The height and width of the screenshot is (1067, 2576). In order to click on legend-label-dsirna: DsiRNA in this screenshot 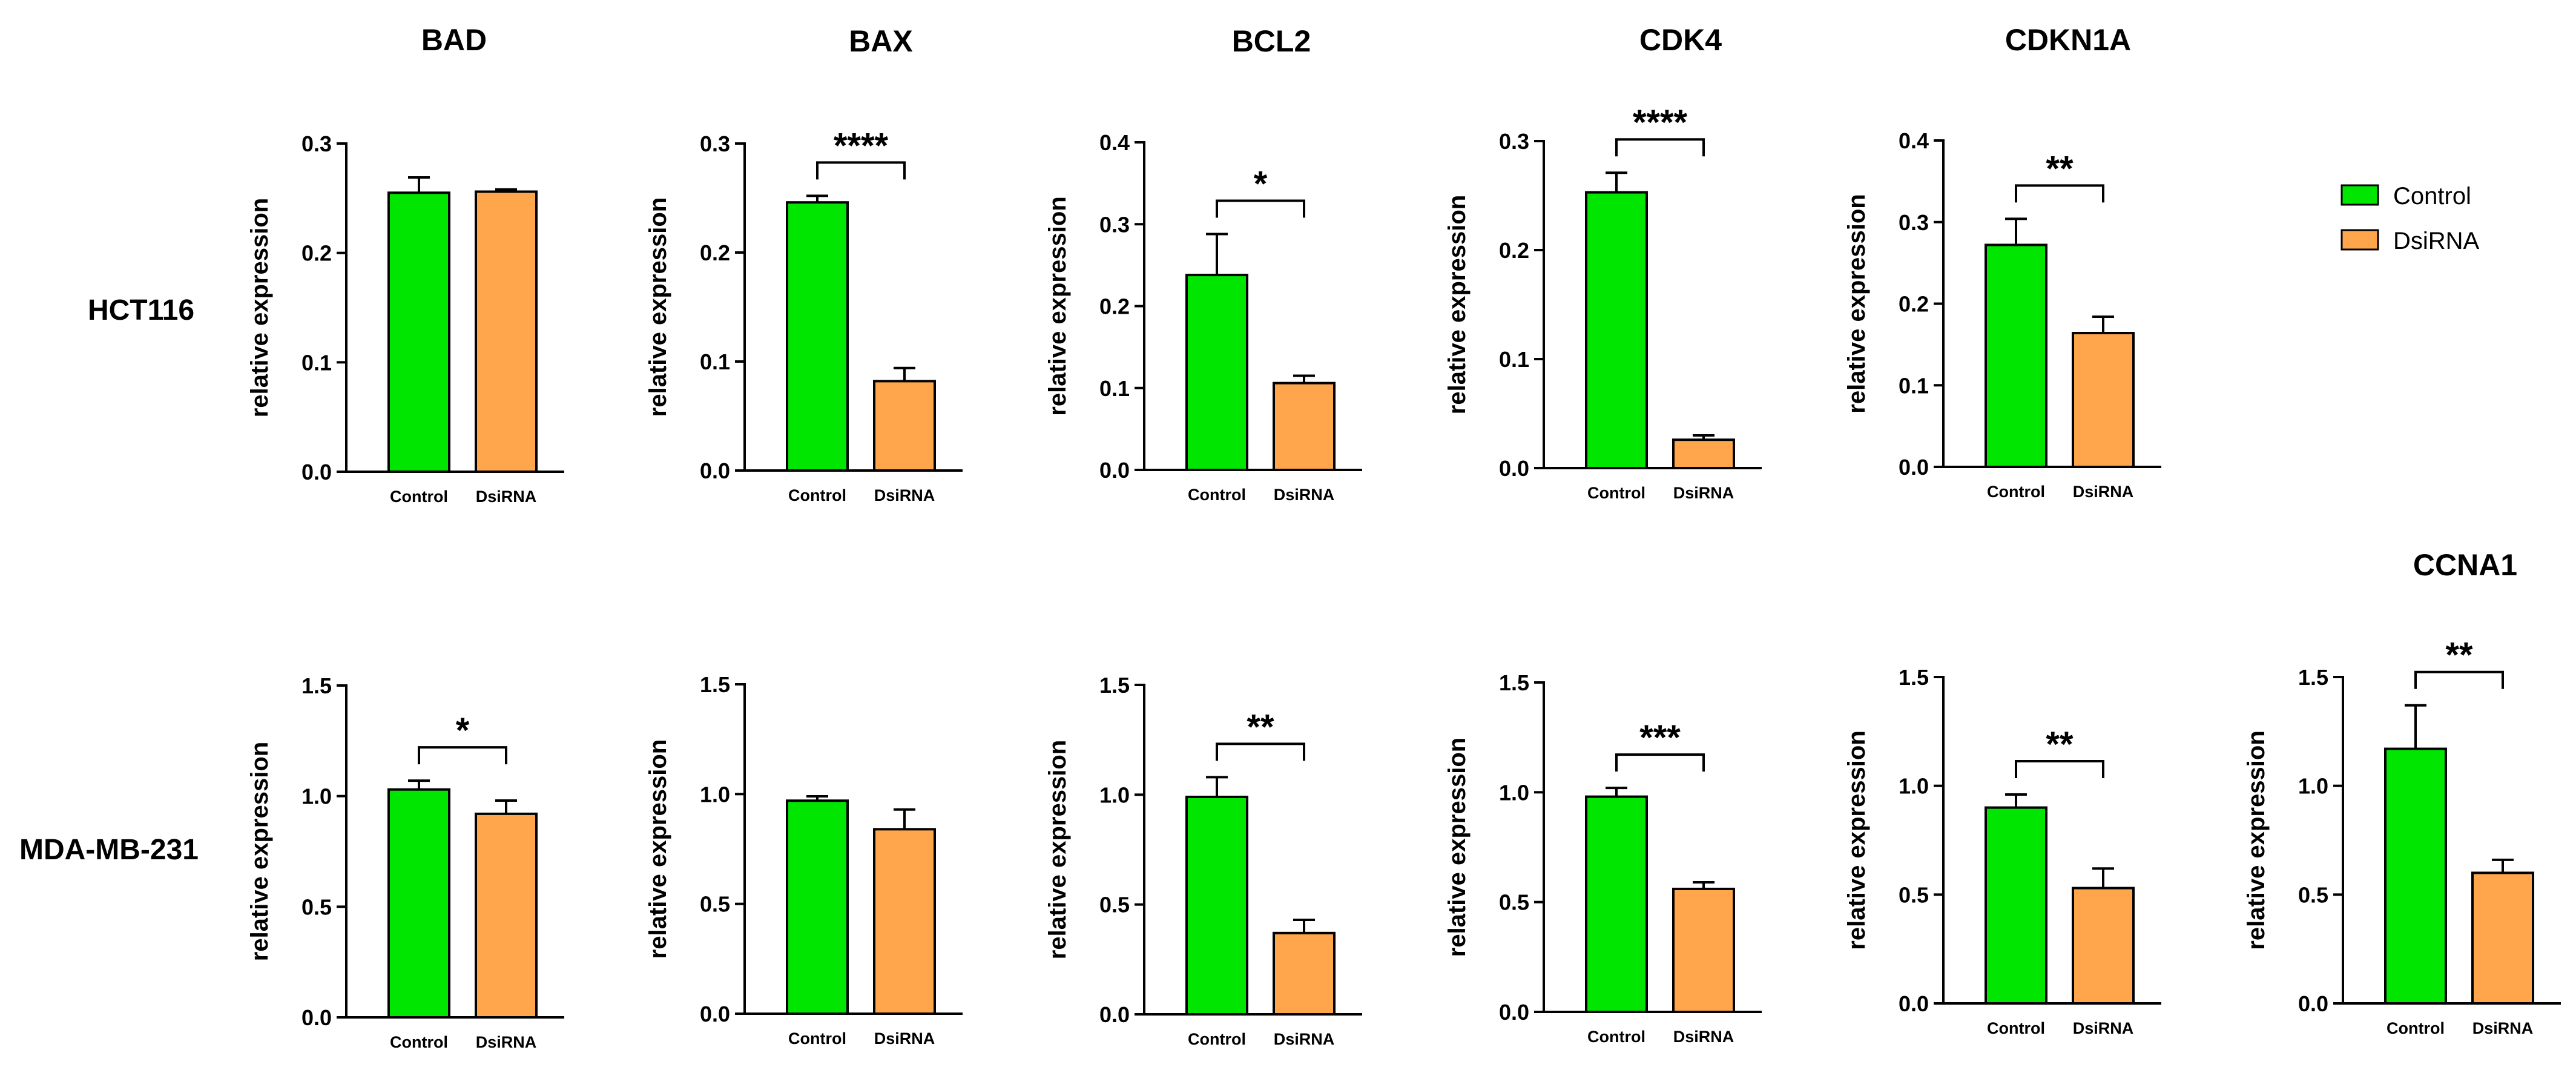, I will do `click(2436, 241)`.